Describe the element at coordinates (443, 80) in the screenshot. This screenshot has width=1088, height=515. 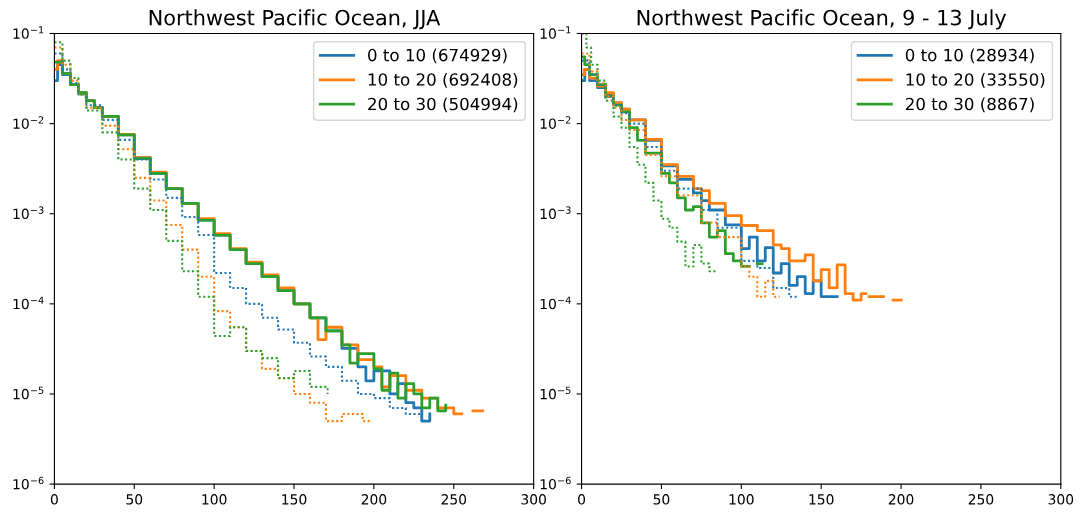
I see `legend-label: 10 to 20 (692408)` at that location.